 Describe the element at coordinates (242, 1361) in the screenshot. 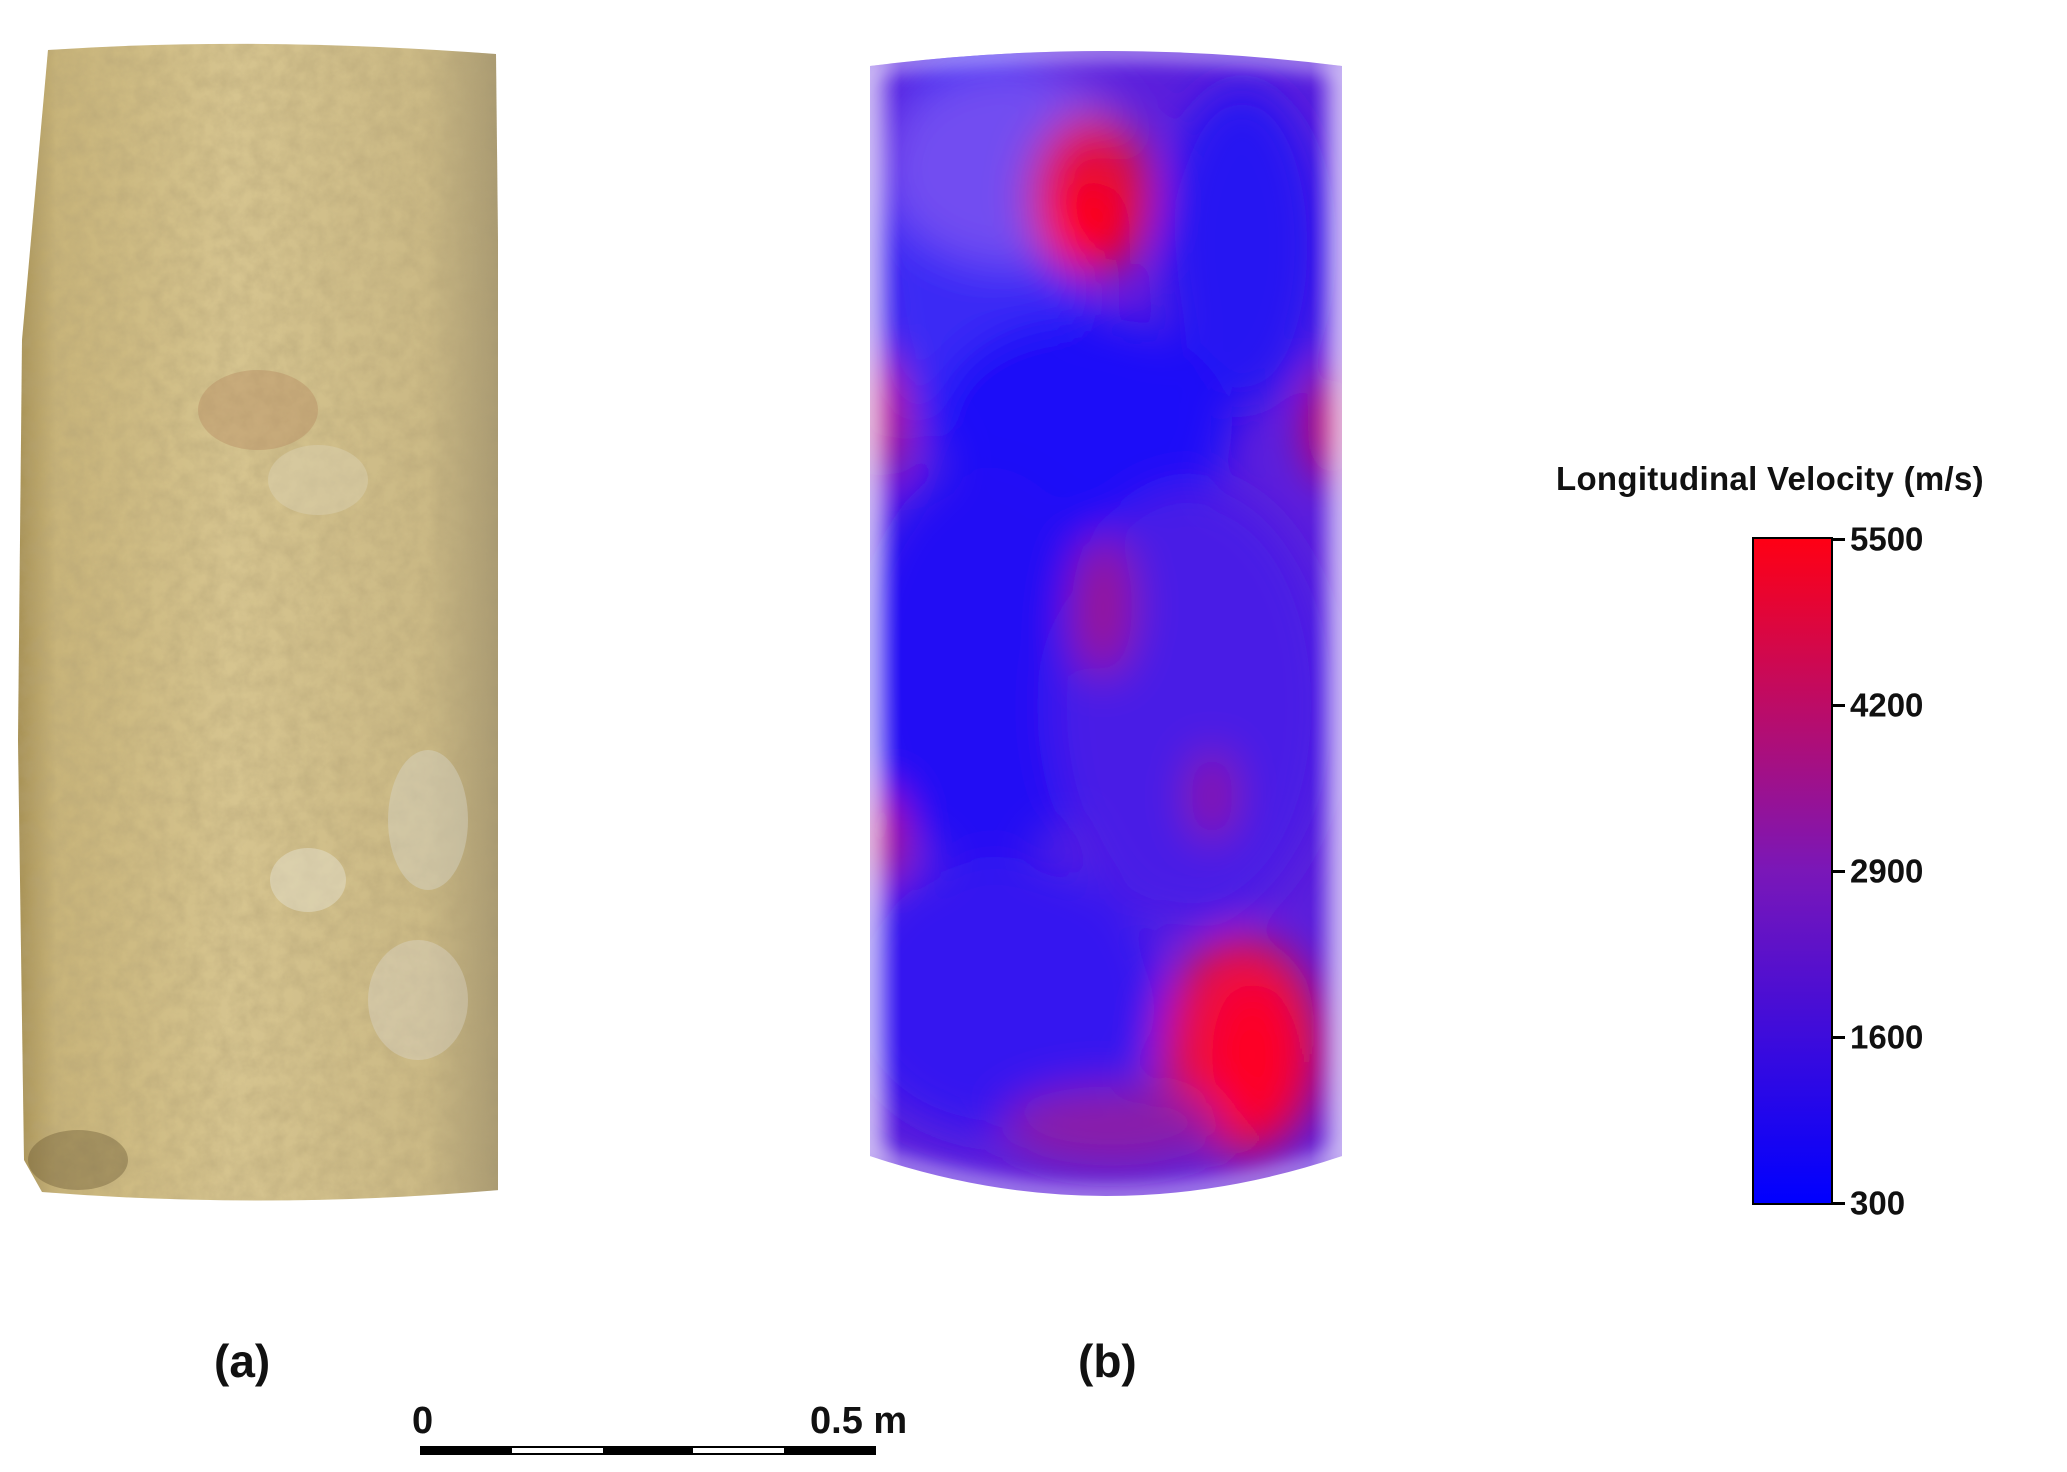

I see `panel-a-label: (a)` at that location.